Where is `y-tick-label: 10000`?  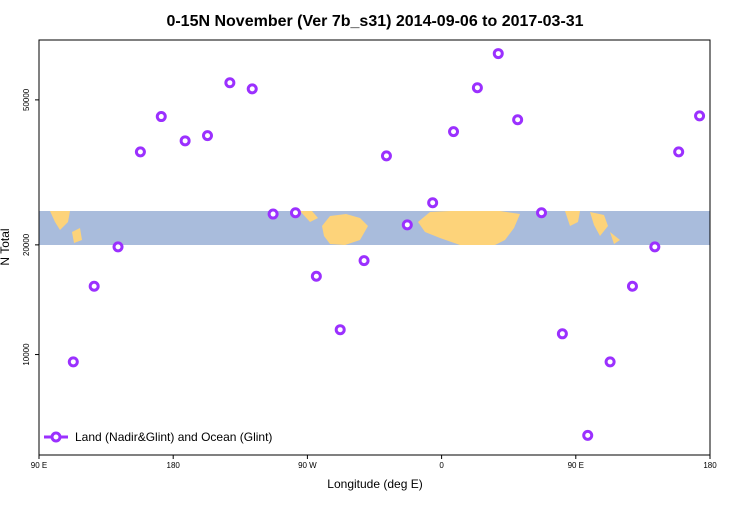
y-tick-label: 10000 is located at coordinates (26, 354).